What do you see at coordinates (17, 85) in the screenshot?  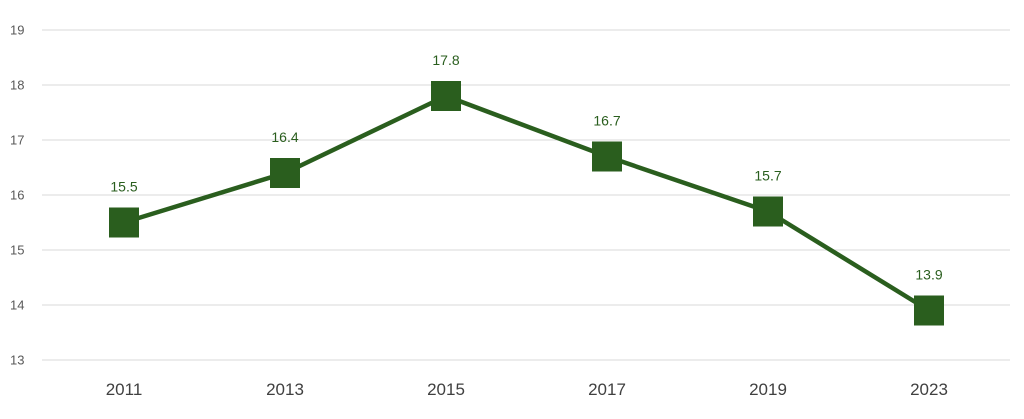 I see `y-tick-label: 18` at bounding box center [17, 85].